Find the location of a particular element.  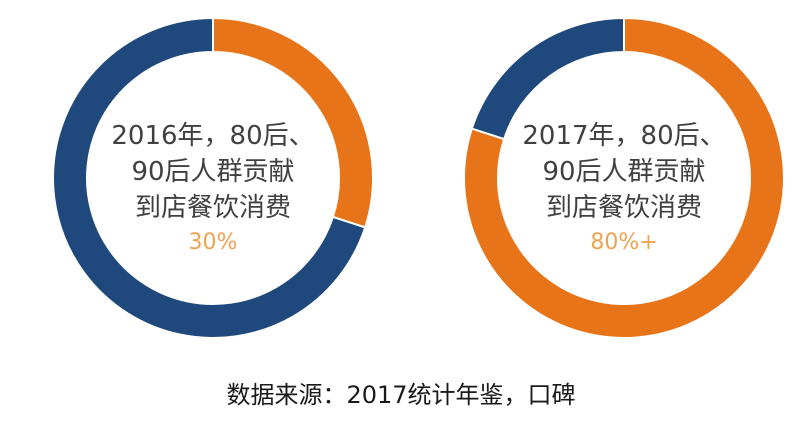

donut-2016-label-line-1: 2016年，80后、 is located at coordinates (213, 136).